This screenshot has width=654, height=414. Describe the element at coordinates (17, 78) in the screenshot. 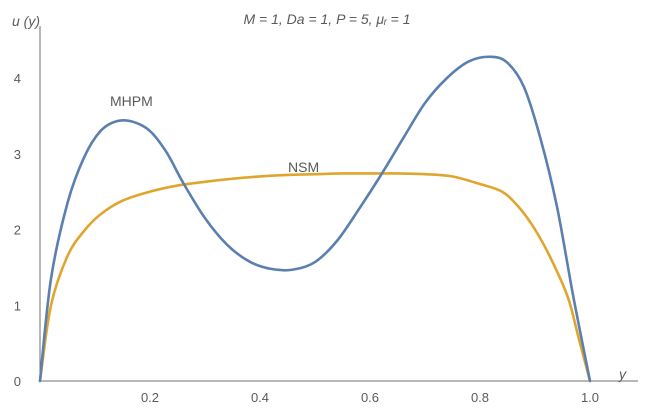

I see `y-tick-label: 4` at that location.